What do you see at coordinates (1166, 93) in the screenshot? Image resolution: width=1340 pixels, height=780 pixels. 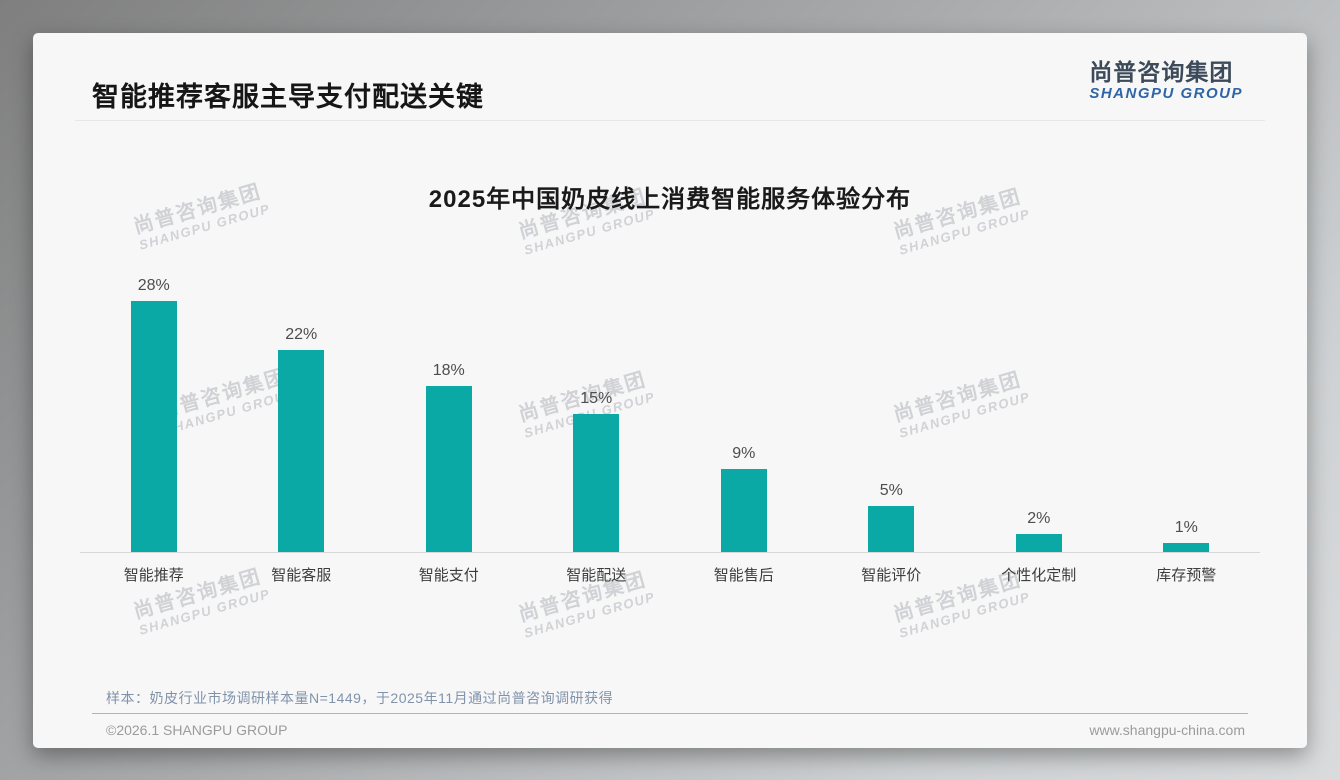 I see `logo-english-text: SHANGPU GROUP` at bounding box center [1166, 93].